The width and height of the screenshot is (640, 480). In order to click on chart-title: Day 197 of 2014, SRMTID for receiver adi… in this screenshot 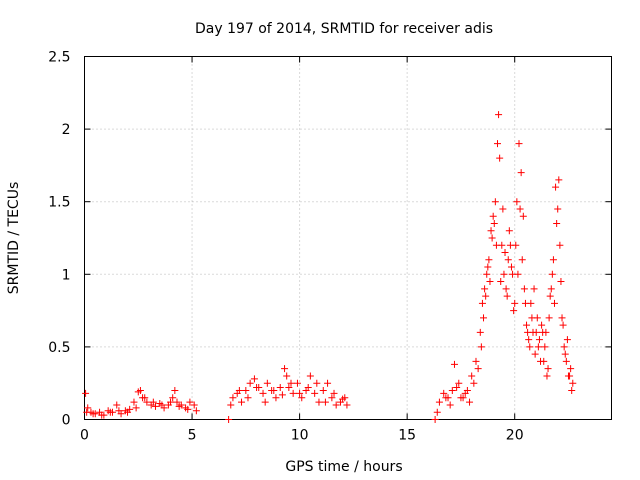, I will do `click(344, 29)`.